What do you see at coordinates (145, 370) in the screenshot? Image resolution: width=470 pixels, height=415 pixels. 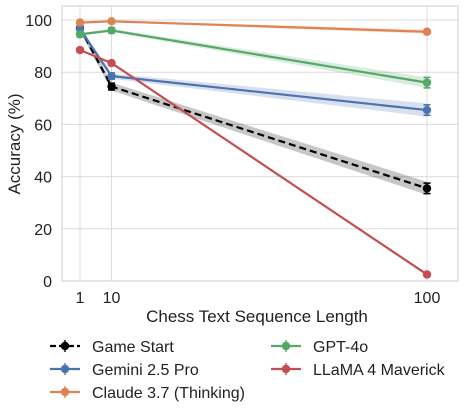 I see `legend-label: Gemini 2.5 Pro` at bounding box center [145, 370].